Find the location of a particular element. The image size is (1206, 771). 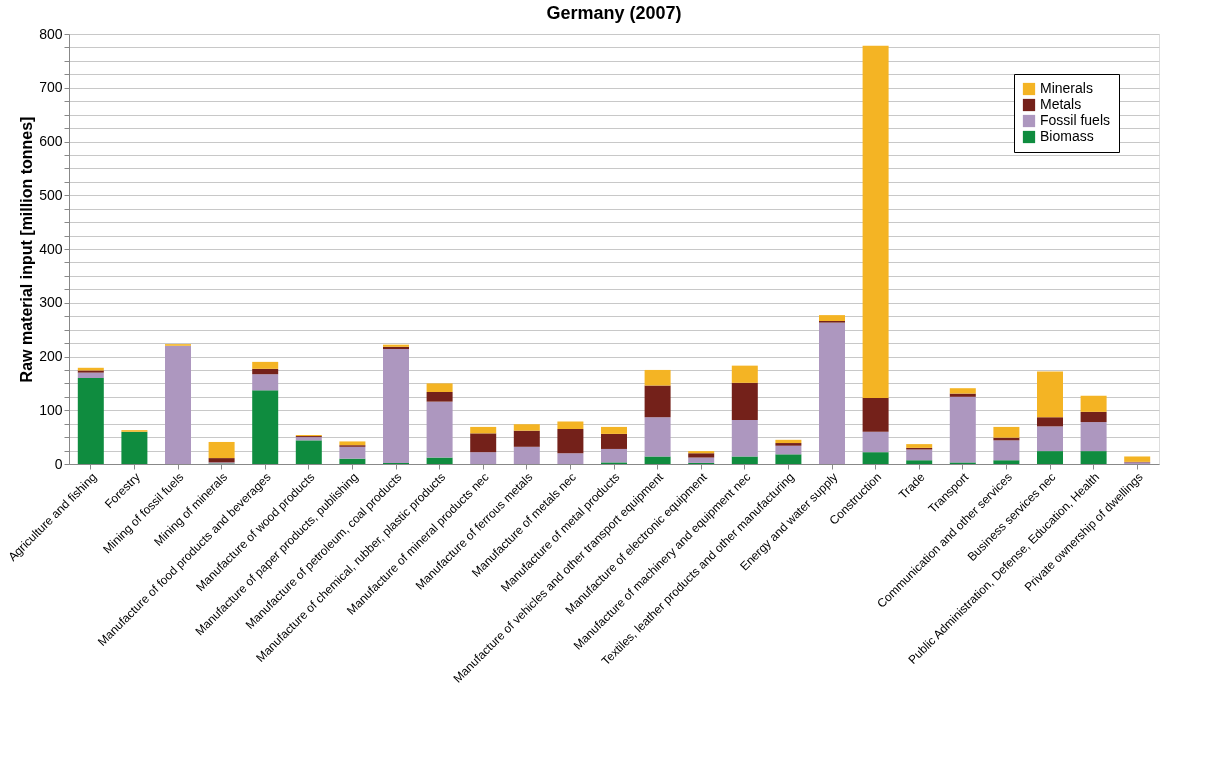

y-tick-label: 200 is located at coordinates (51, 356).